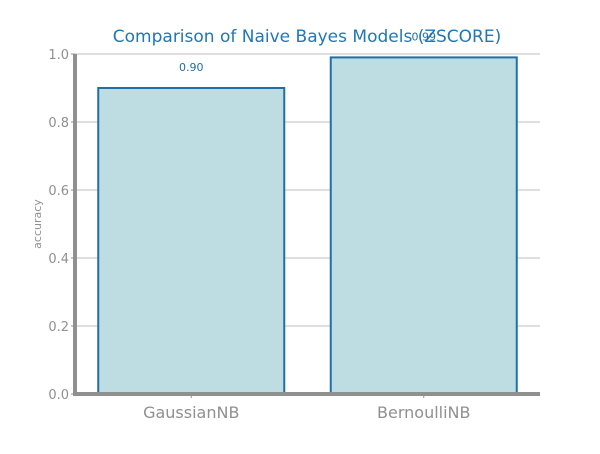  I want to click on y-tick-label: 0.8, so click(58, 123).